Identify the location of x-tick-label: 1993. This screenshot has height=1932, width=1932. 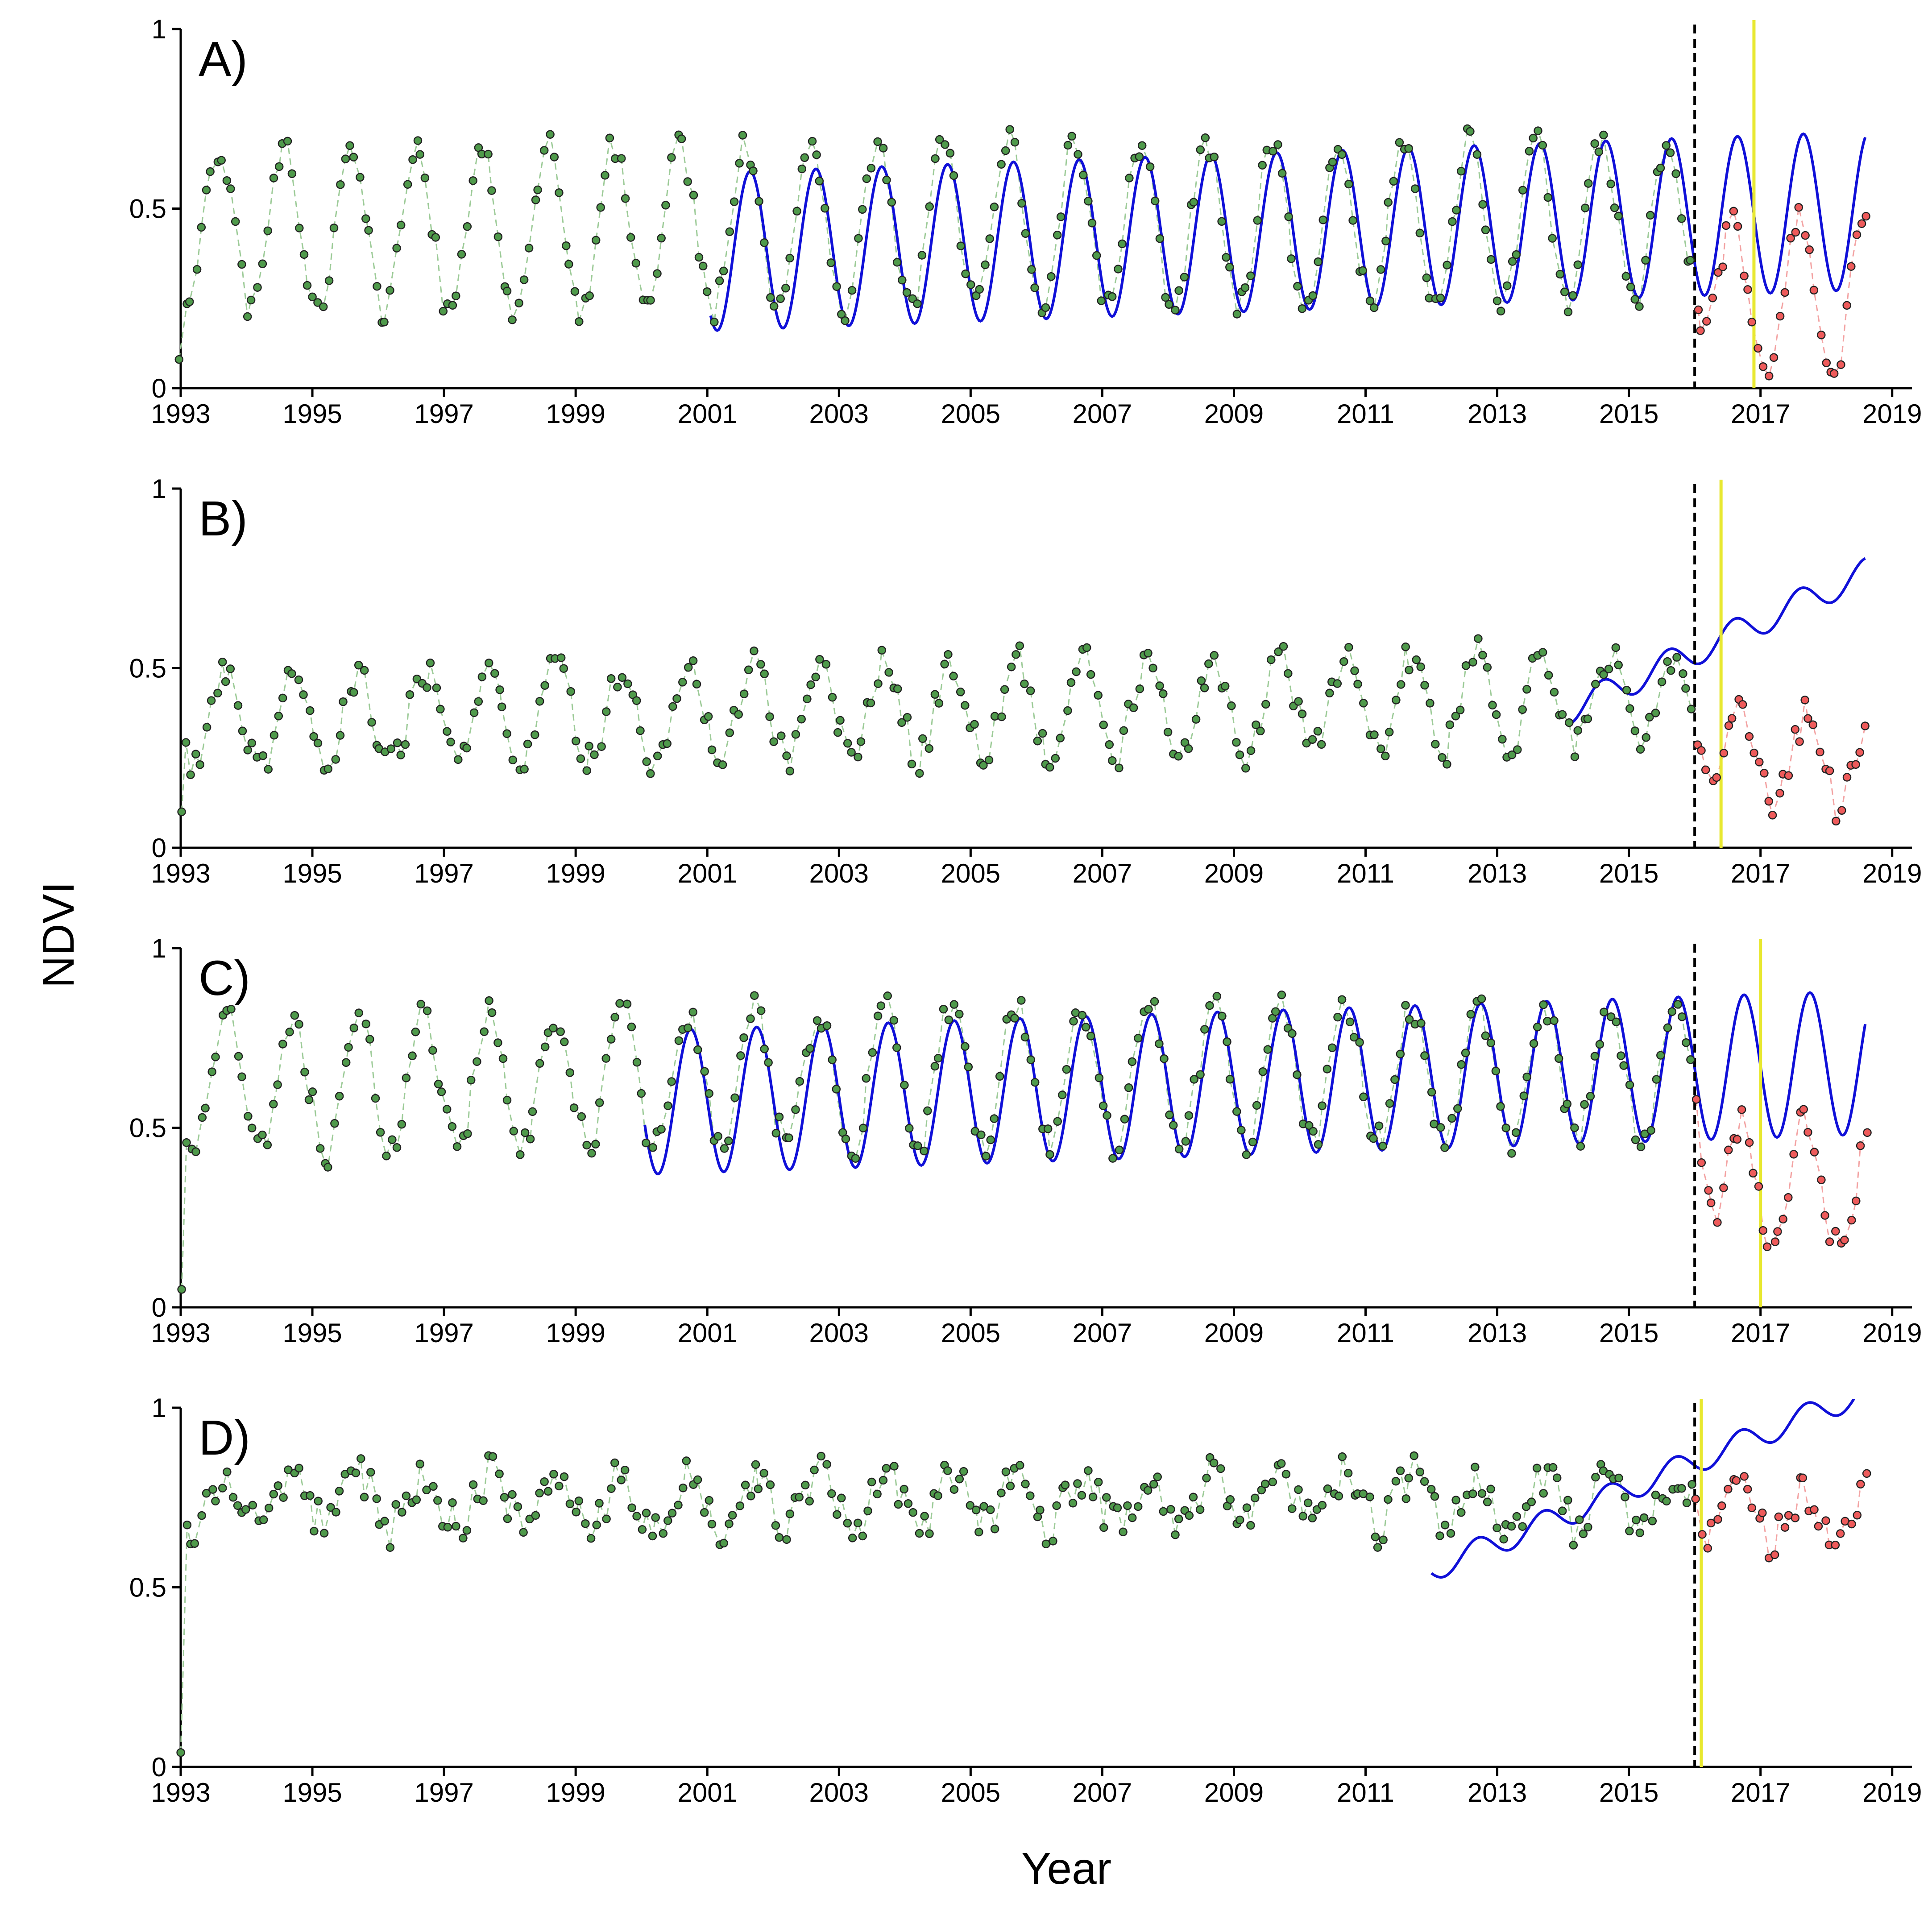
(180, 873).